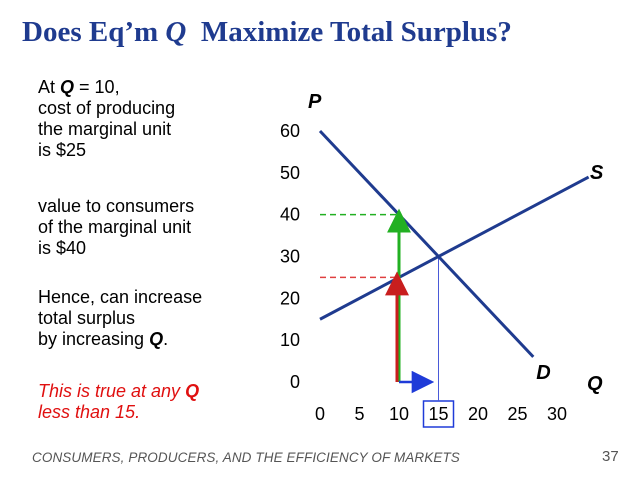 The height and width of the screenshot is (478, 638). Describe the element at coordinates (290, 131) in the screenshot. I see `y-tick-label: 60` at that location.